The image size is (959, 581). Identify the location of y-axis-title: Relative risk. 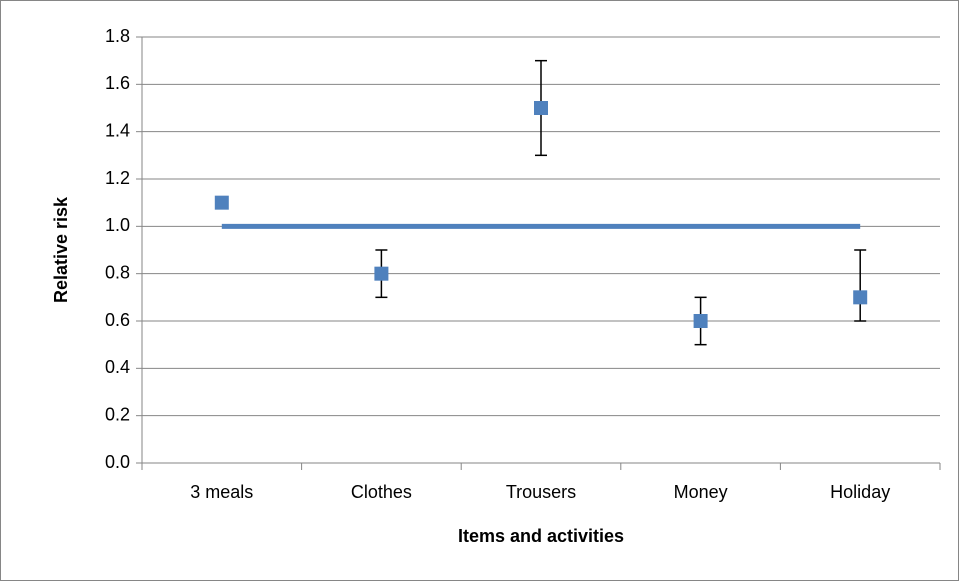
(61, 249).